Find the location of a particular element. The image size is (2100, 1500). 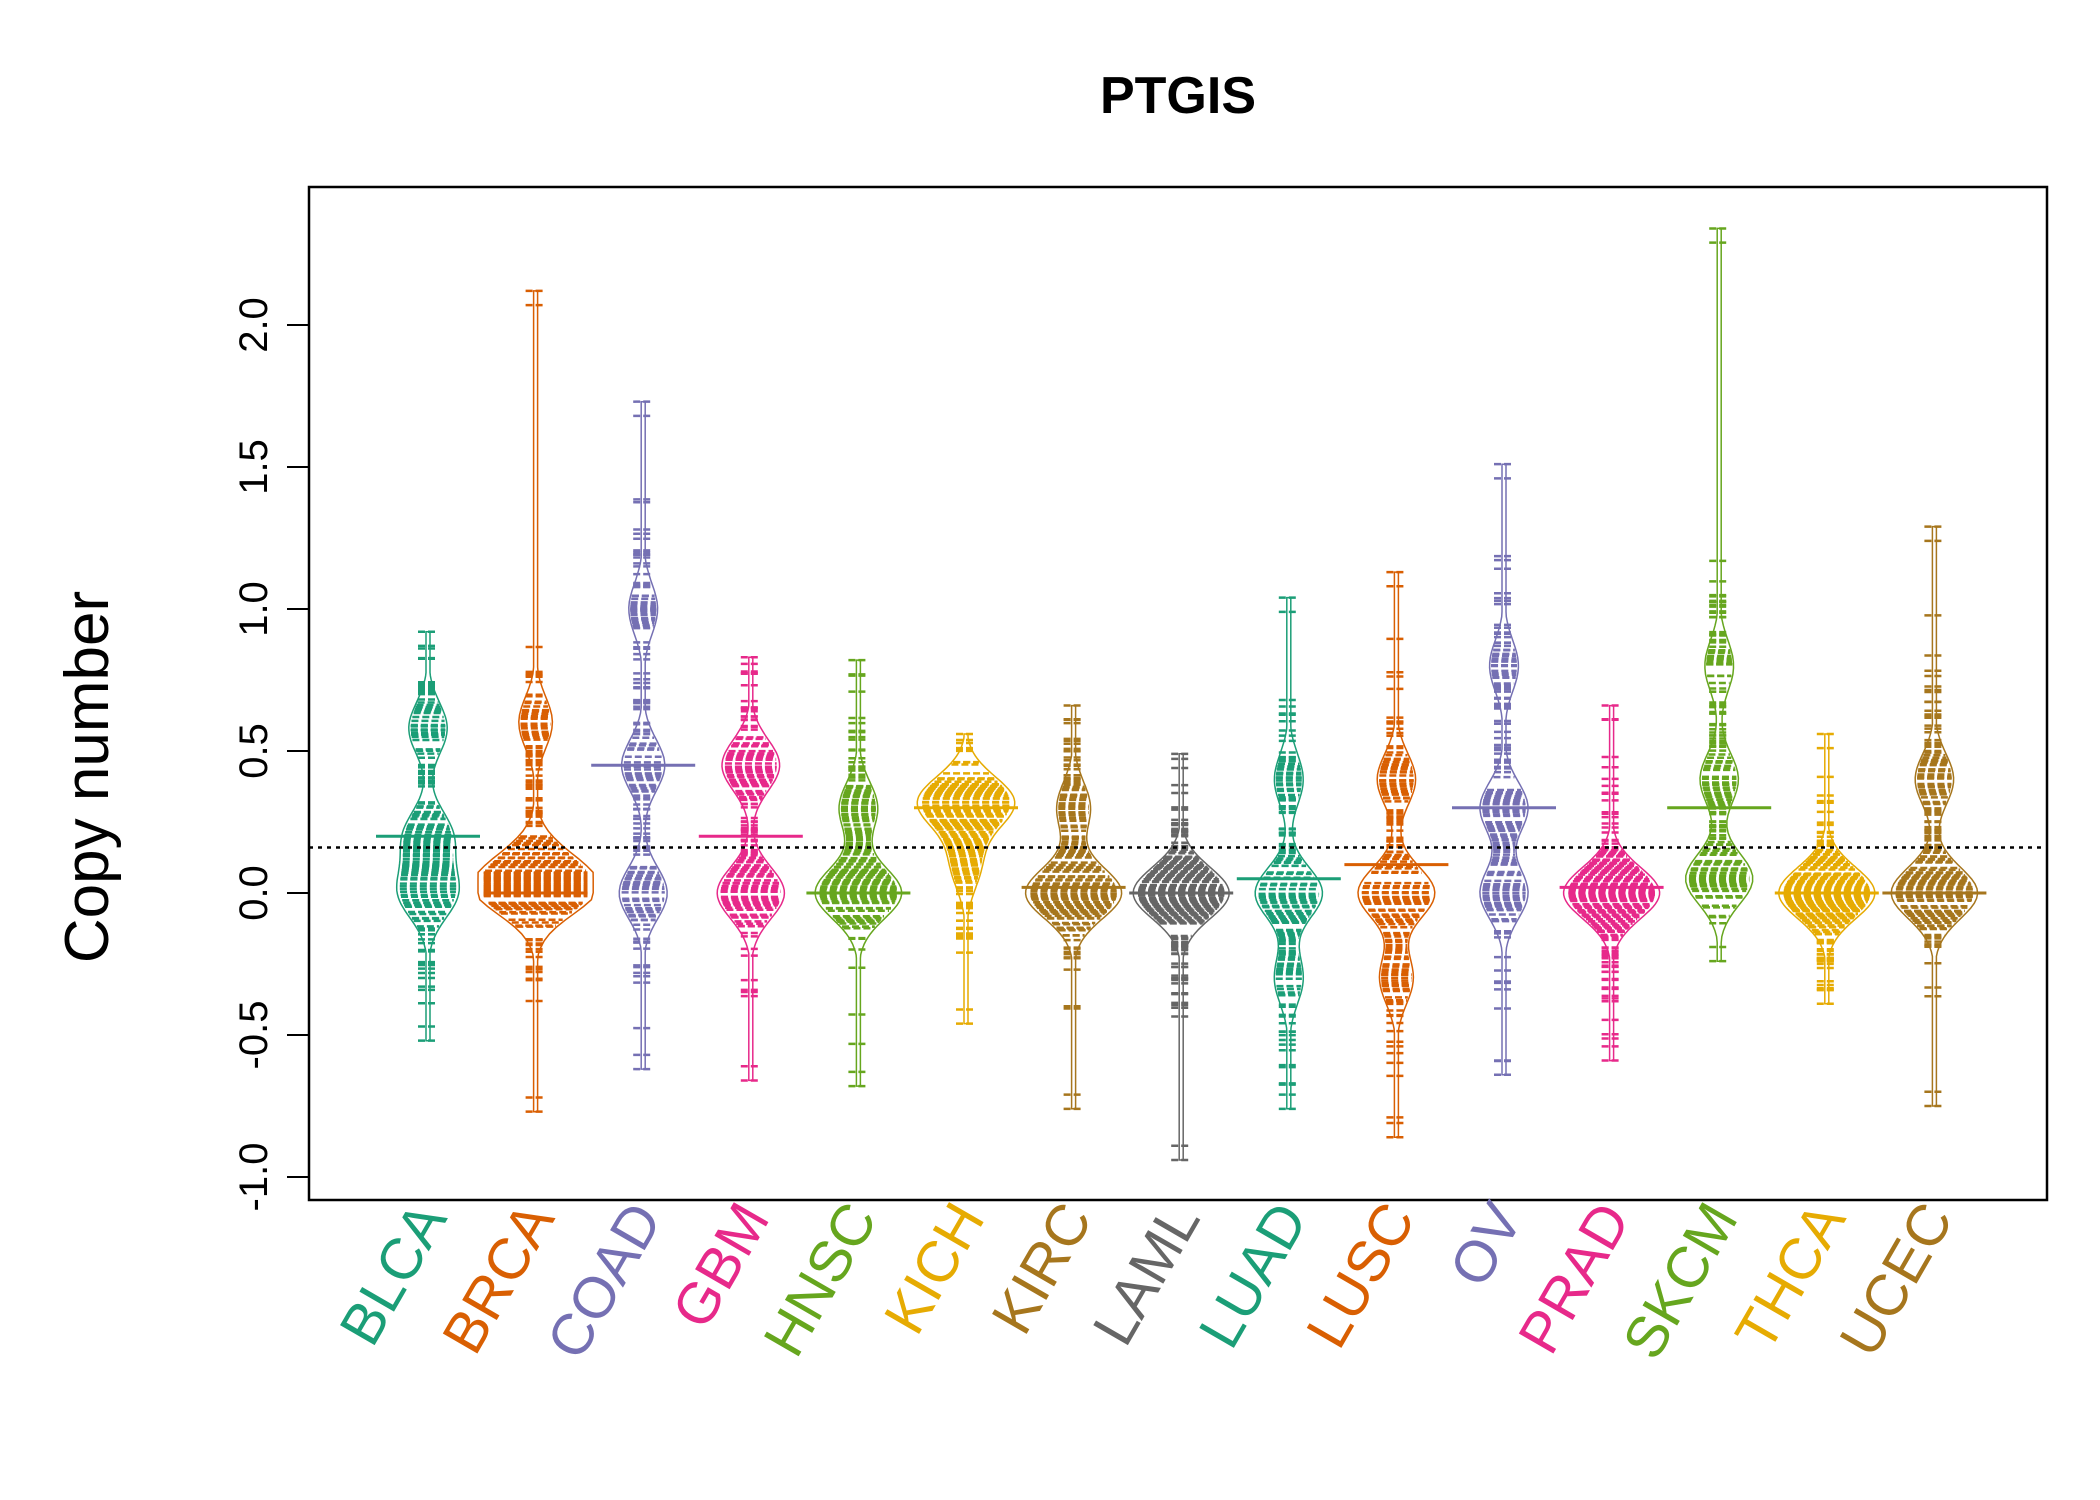

bean-hnsc is located at coordinates (858, 873).